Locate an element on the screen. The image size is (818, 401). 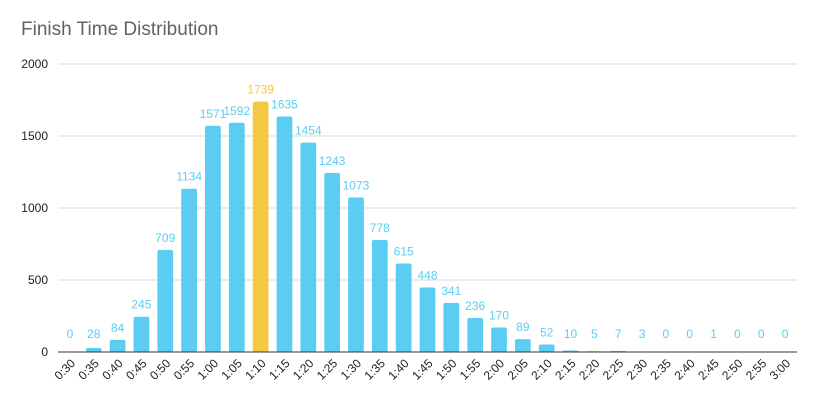
x-tick-label: 2:45 is located at coordinates (708, 369).